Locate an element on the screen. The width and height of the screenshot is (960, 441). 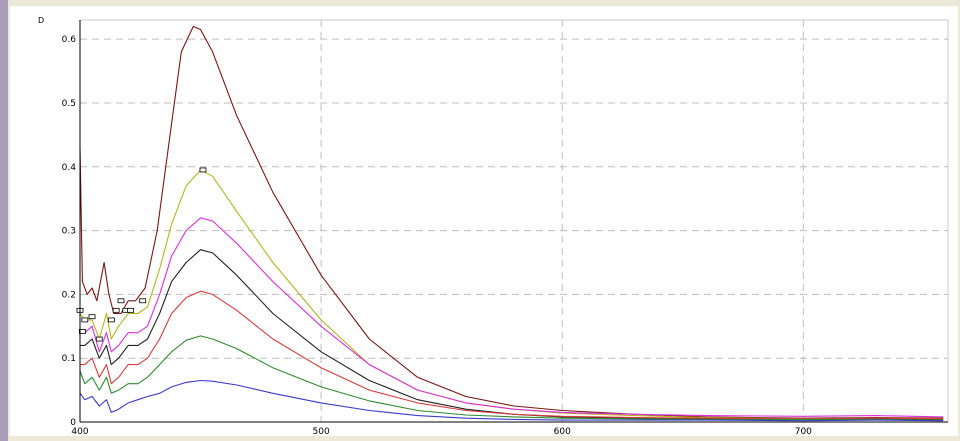
y-tick-label: 0.4 is located at coordinates (69, 168).